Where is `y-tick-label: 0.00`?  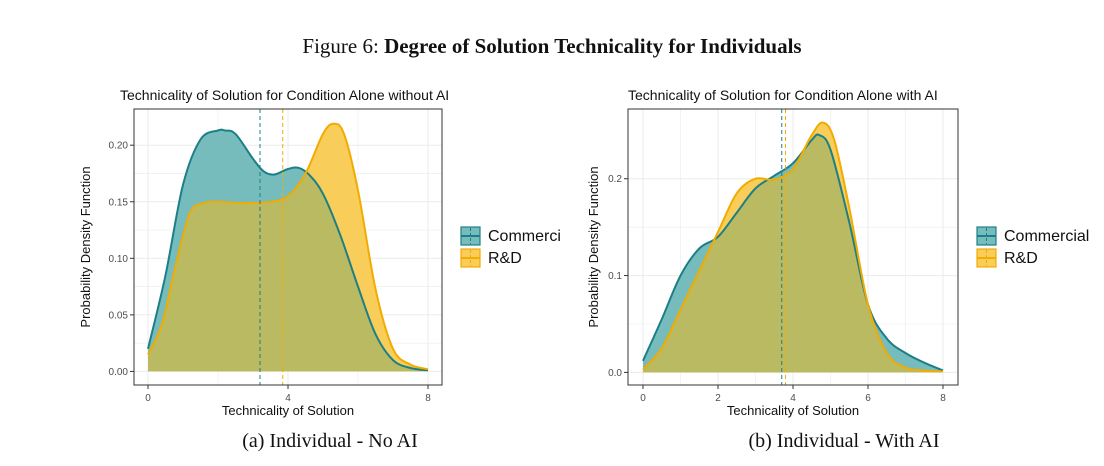 y-tick-label: 0.00 is located at coordinates (119, 372).